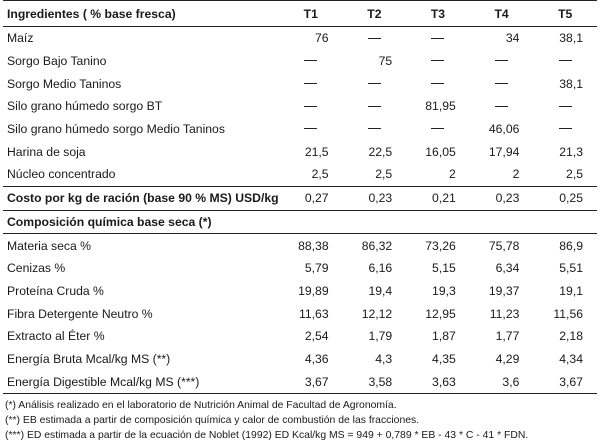 The image size is (600, 444). Describe the element at coordinates (571, 268) in the screenshot. I see `value-cell-t5: 5,51` at that location.